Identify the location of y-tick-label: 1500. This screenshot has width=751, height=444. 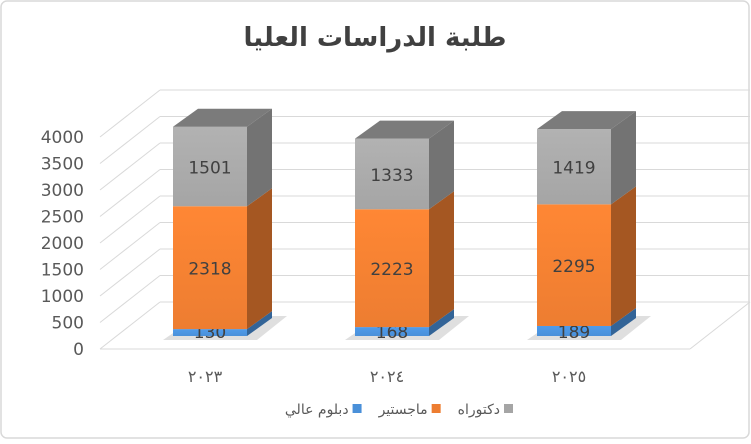
(62, 271).